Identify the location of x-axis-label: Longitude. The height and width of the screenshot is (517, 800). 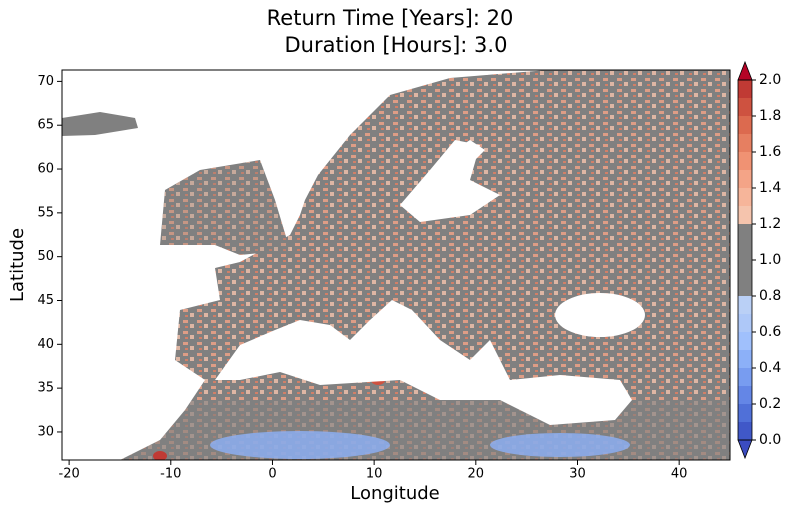
(395, 493).